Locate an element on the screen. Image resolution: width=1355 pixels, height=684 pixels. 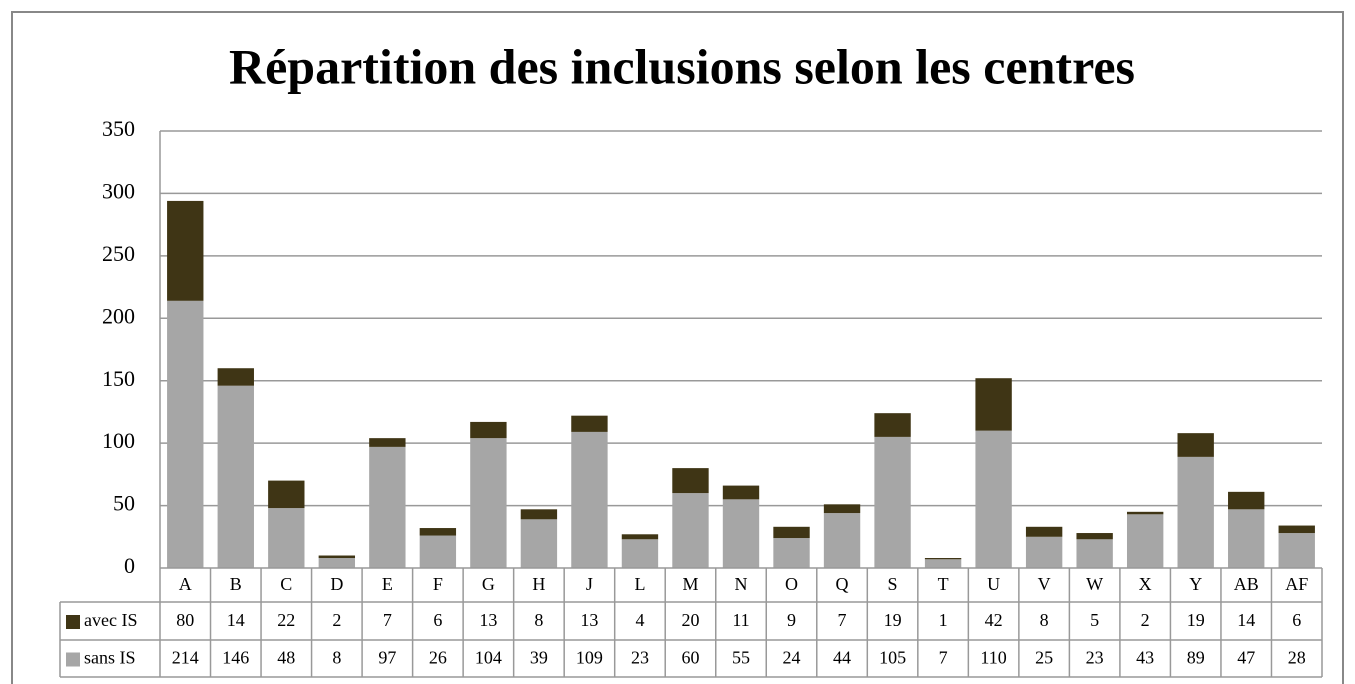
table-value: 97 is located at coordinates (387, 658).